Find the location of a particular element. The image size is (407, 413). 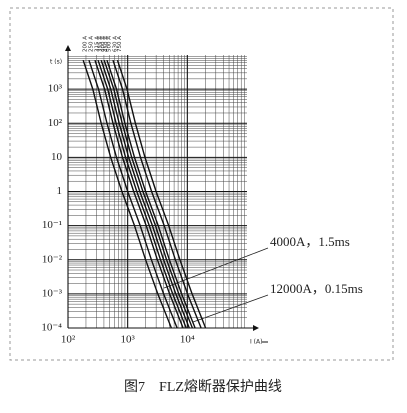

y-tick-label: 10² is located at coordinates (55, 123).